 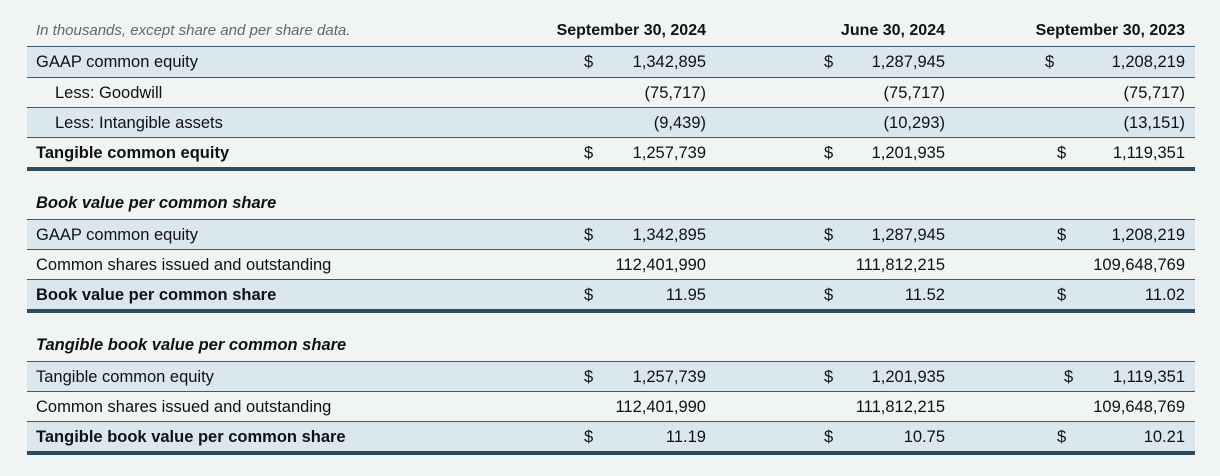 What do you see at coordinates (1164, 437) in the screenshot?
I see `value-sep-2023: 10.21` at bounding box center [1164, 437].